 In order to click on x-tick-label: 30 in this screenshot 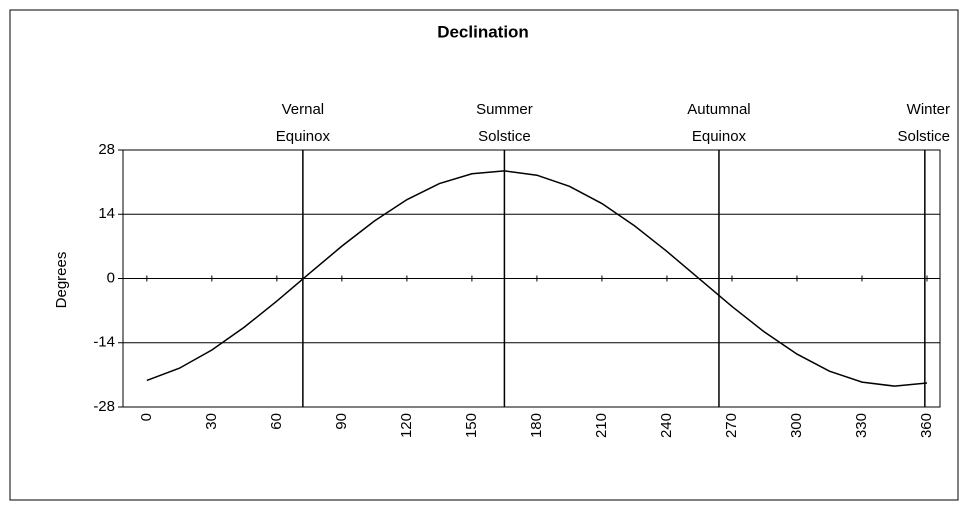, I will do `click(211, 421)`.